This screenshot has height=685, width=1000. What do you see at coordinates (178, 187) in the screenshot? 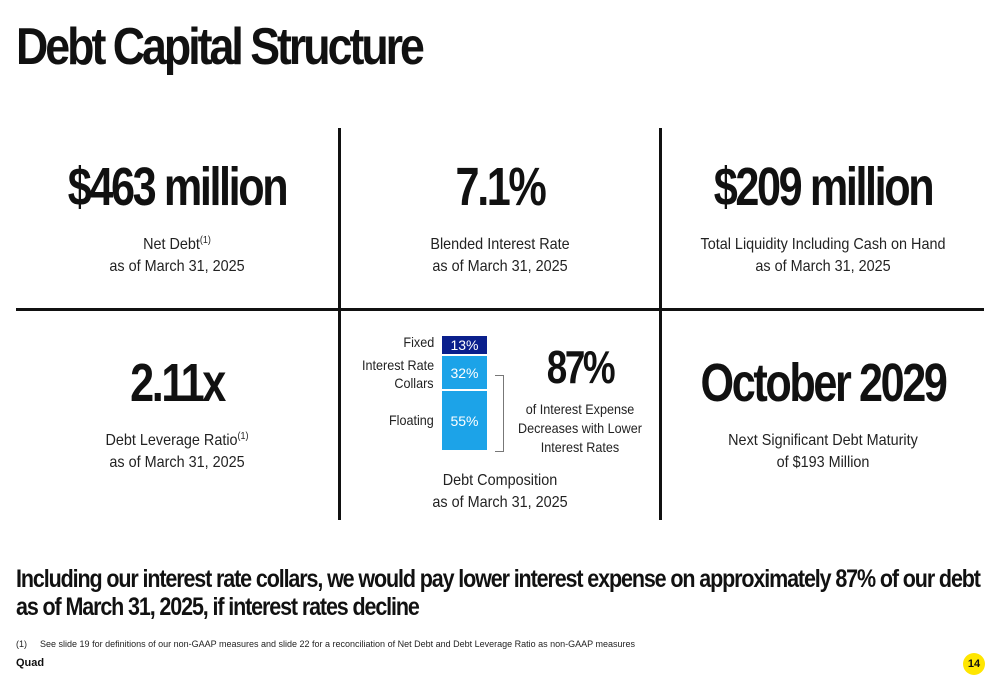
I see `net-debt-value: $463 million` at bounding box center [178, 187].